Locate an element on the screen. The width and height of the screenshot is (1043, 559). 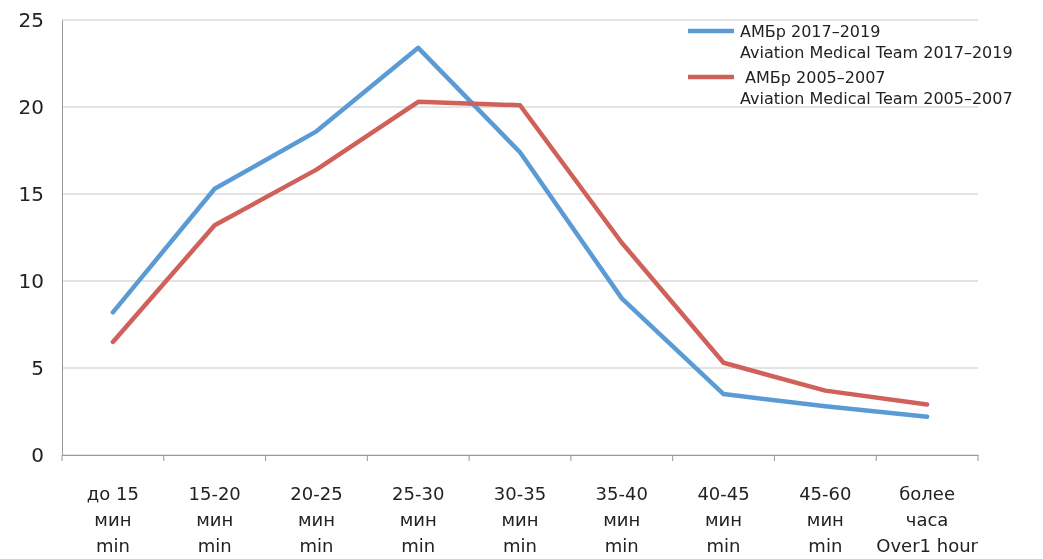
x-tick-label: 20-25 мин min is located at coordinates (316, 519).